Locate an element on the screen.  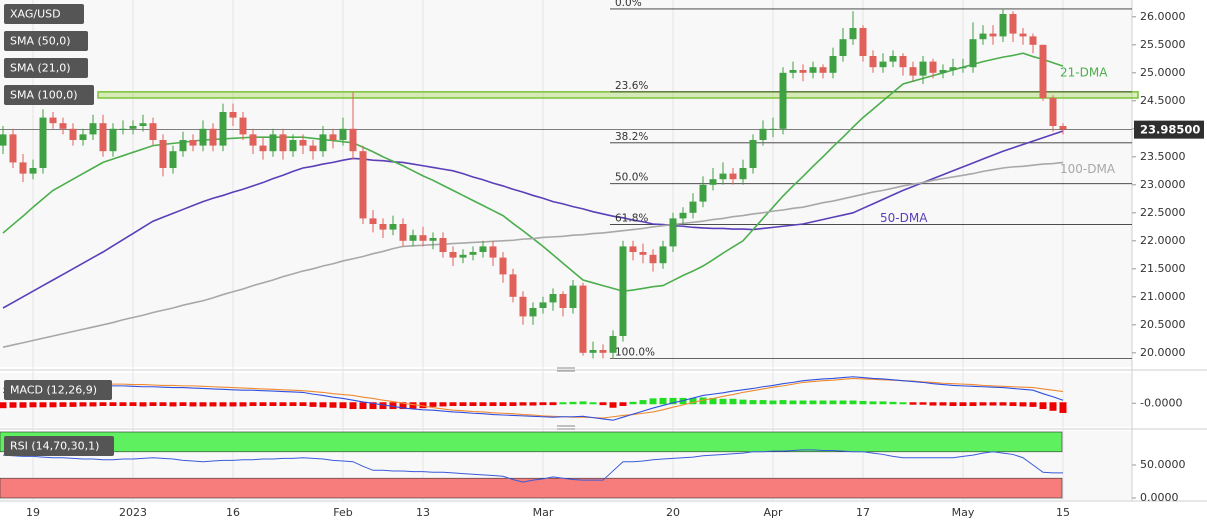
fib-label: 0.0% is located at coordinates (628, 4).